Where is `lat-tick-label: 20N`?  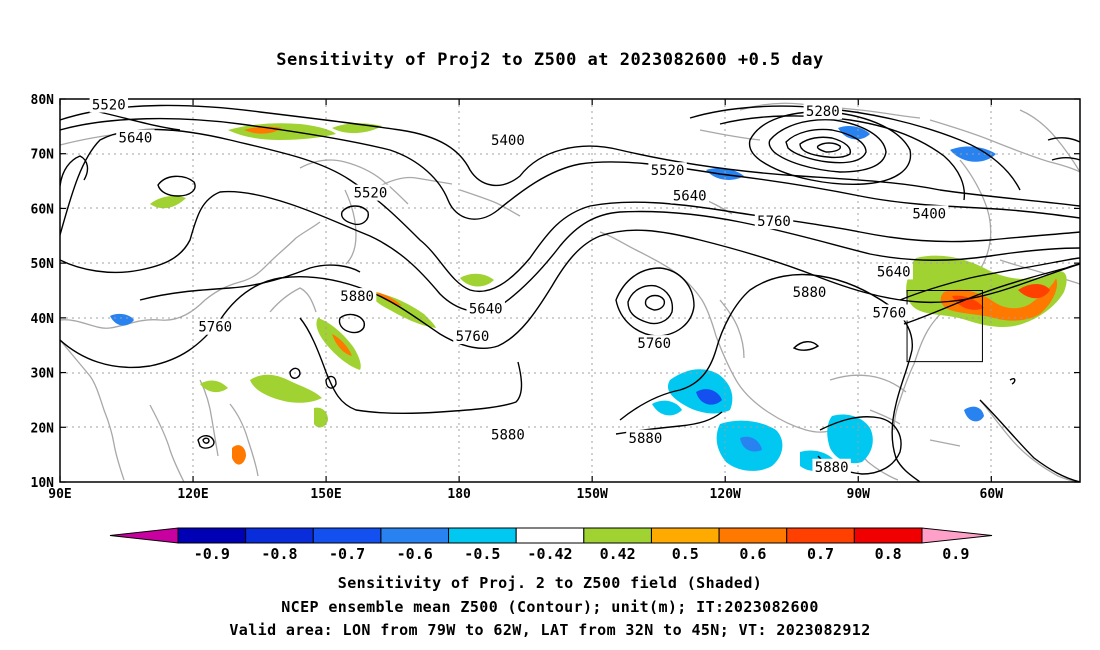 lat-tick-label: 20N is located at coordinates (43, 428).